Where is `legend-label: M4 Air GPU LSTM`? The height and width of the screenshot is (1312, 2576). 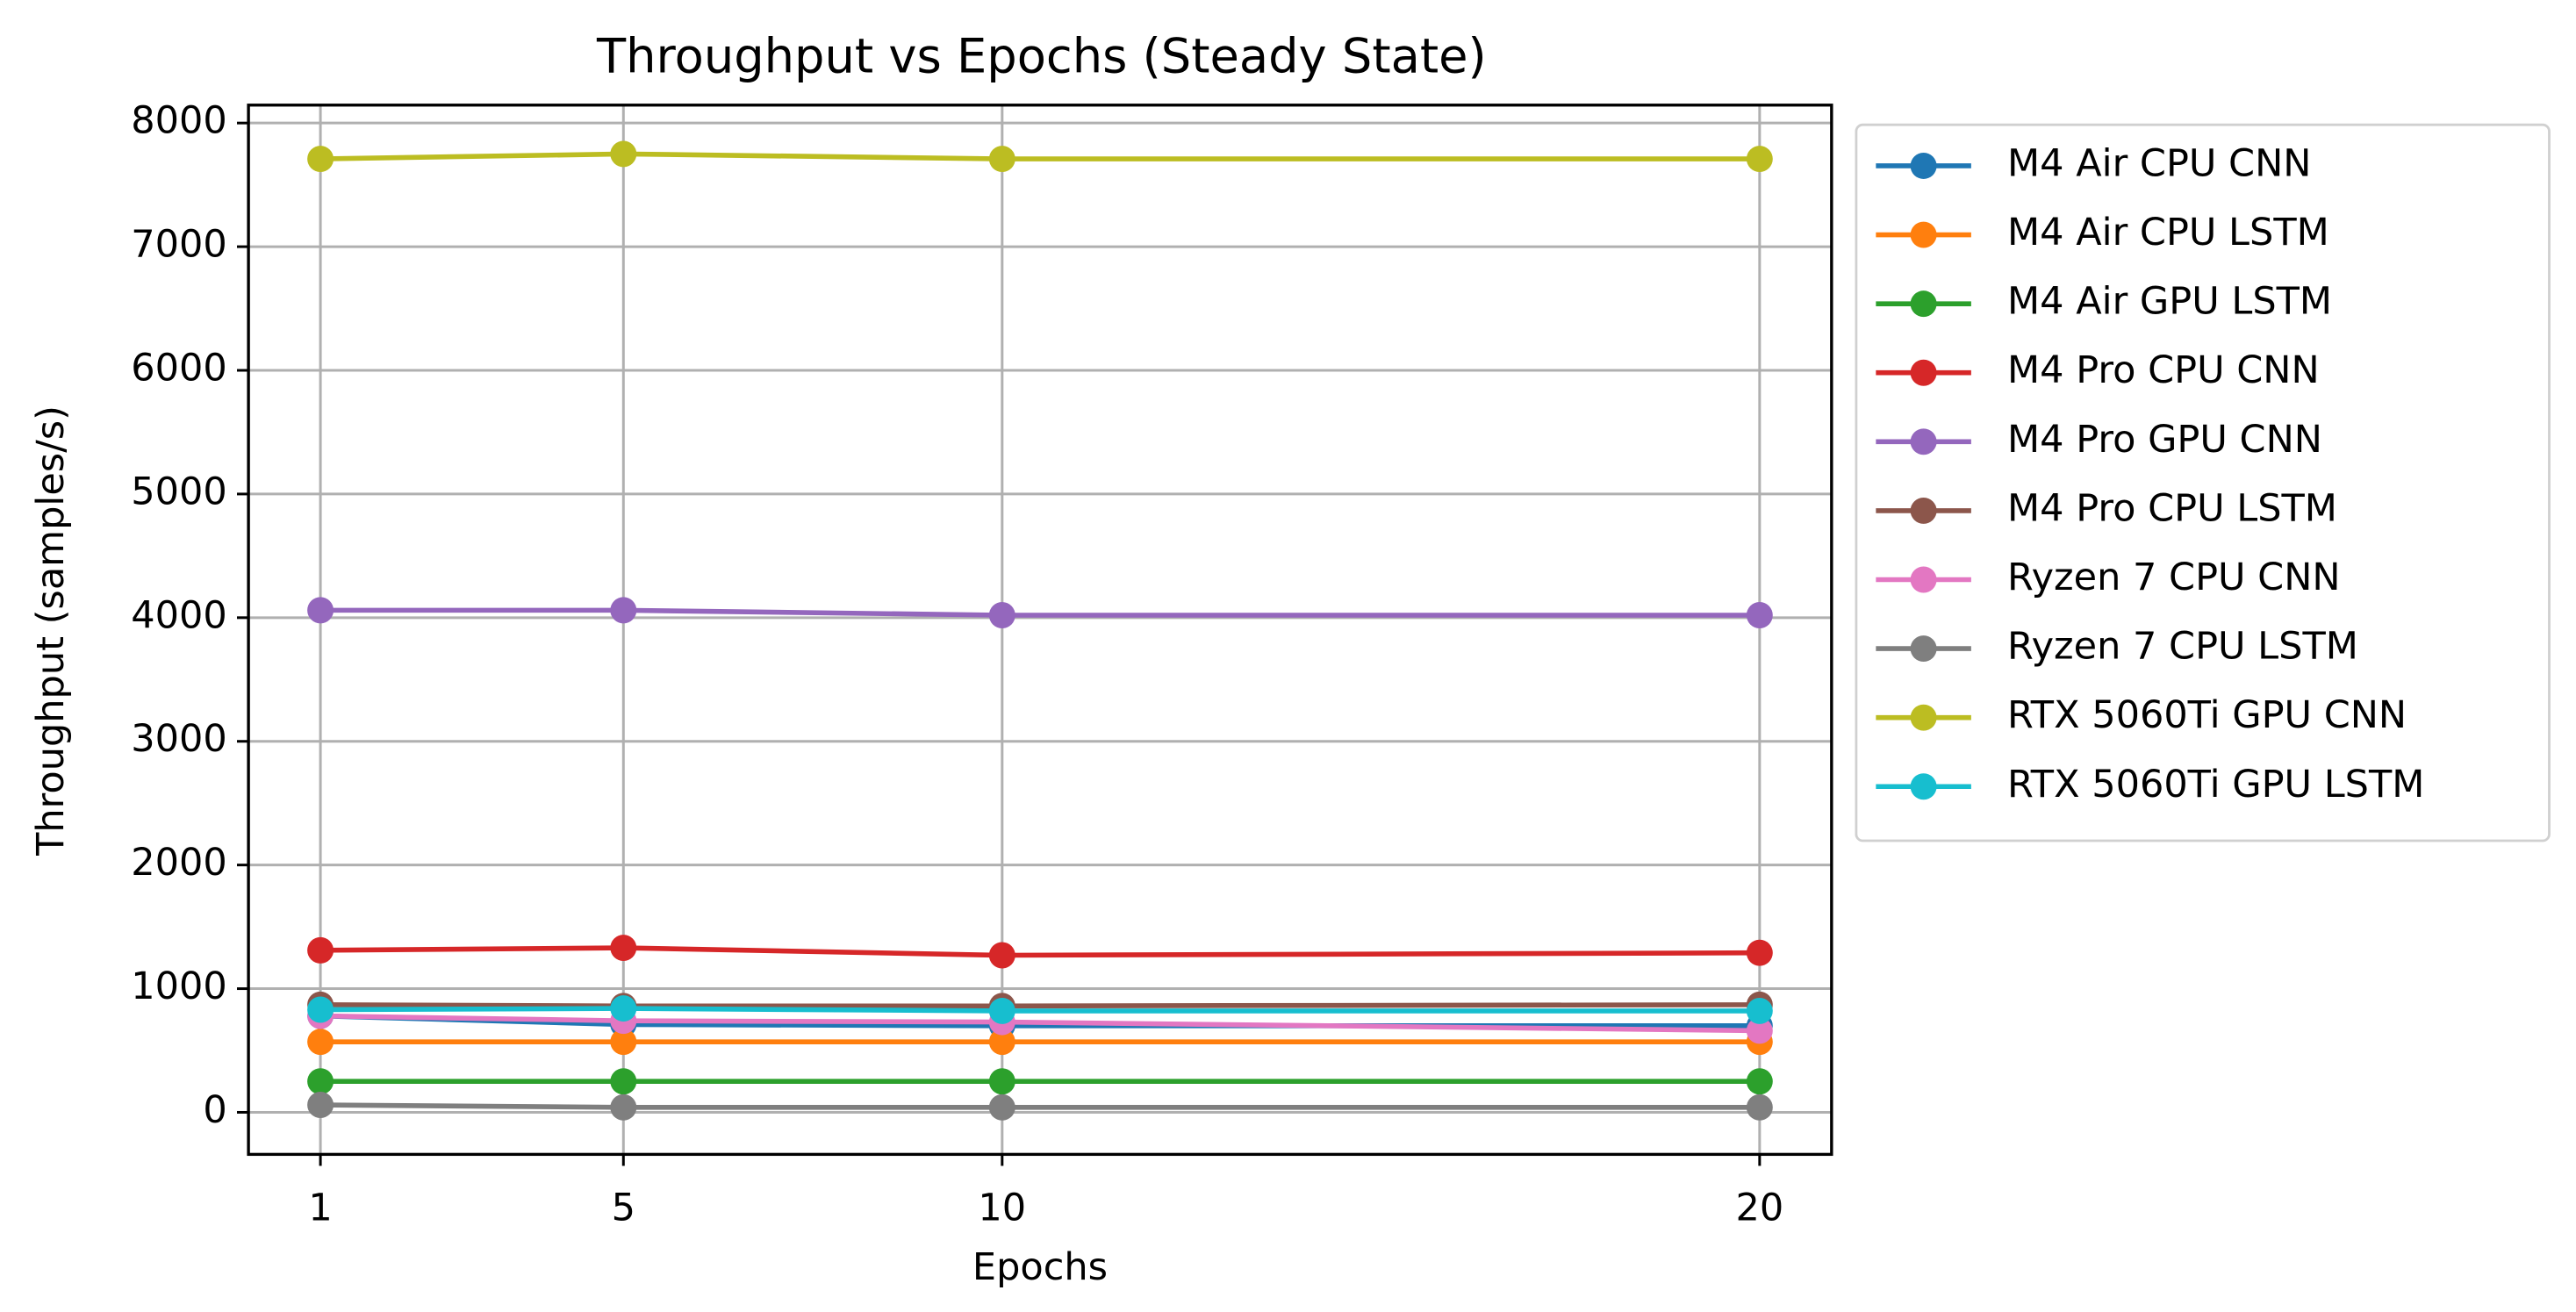 legend-label: M4 Air GPU LSTM is located at coordinates (2169, 302).